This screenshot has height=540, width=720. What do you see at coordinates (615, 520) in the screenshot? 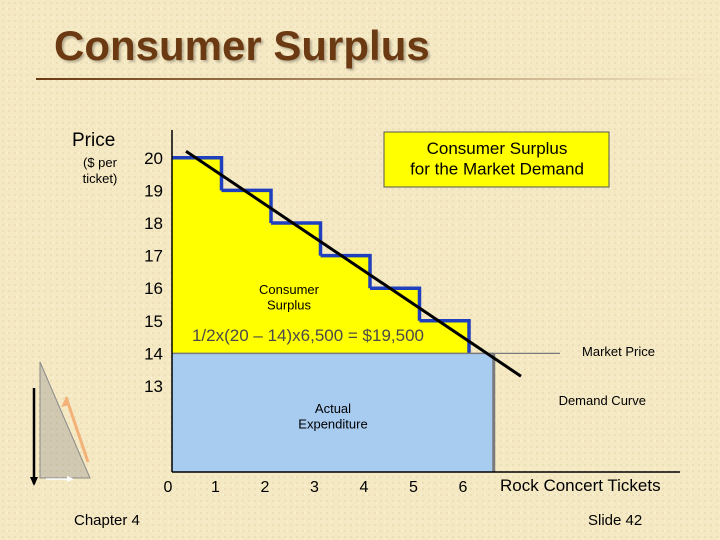
I see `footer-slide-number: Slide 42` at bounding box center [615, 520].